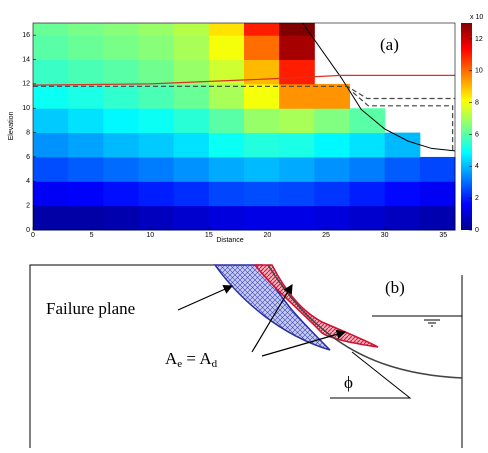 Image resolution: width=488 pixels, height=453 pixels. What do you see at coordinates (443, 235) in the screenshot?
I see `x-tick-label: 35` at bounding box center [443, 235].